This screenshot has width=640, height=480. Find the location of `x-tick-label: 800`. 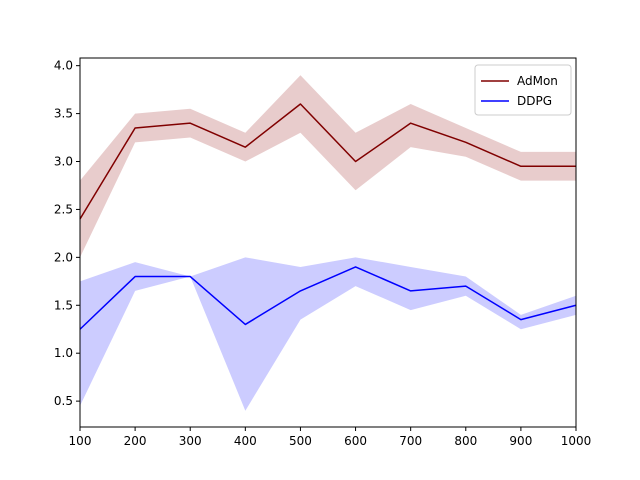

x-tick-label: 800 is located at coordinates (465, 441).